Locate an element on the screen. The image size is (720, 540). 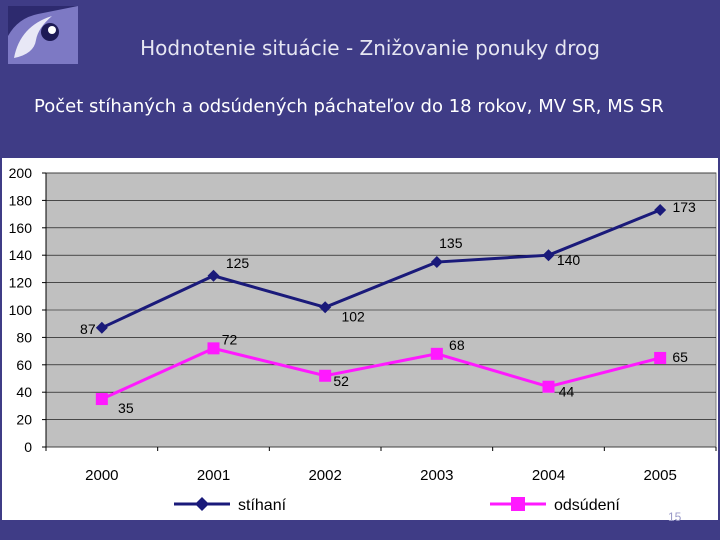
data-label: 140 is located at coordinates (569, 260).